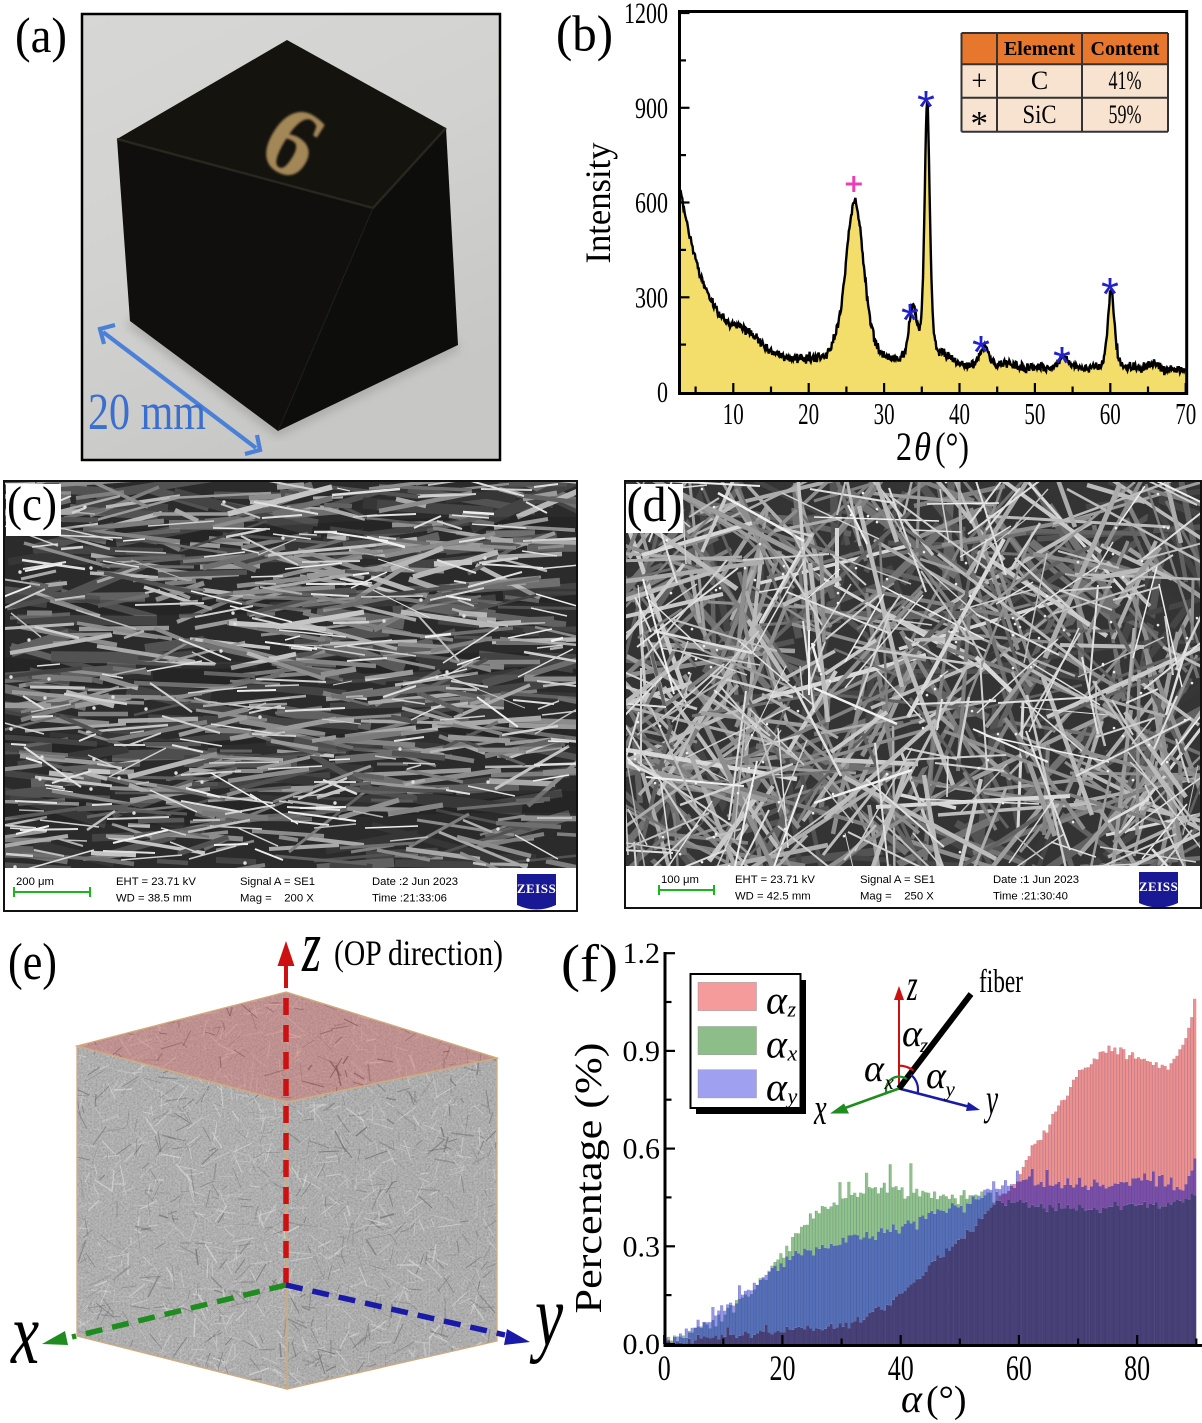 The height and width of the screenshot is (1423, 1202). Describe the element at coordinates (32, 503) in the screenshot. I see `svg-text: (c)` at that location.